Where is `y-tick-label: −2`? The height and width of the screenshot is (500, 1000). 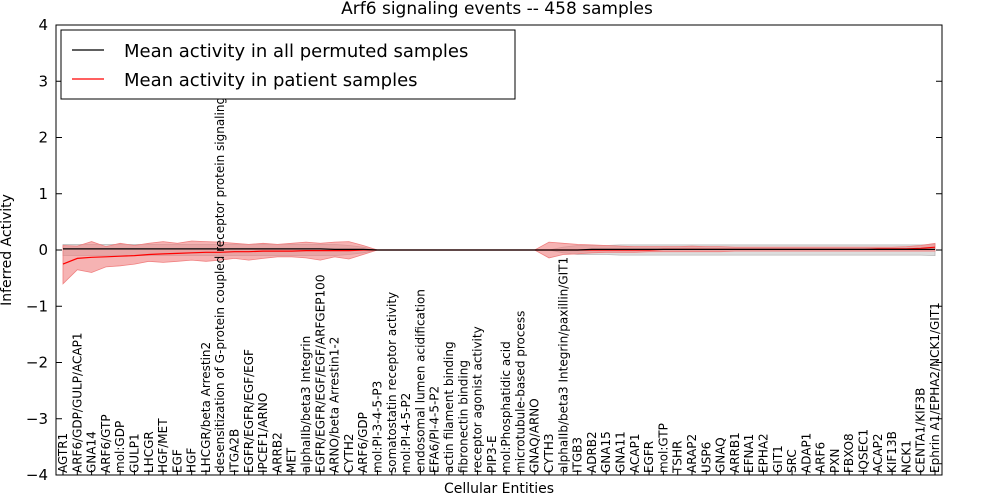
y-tick-label: −2 is located at coordinates (37, 363).